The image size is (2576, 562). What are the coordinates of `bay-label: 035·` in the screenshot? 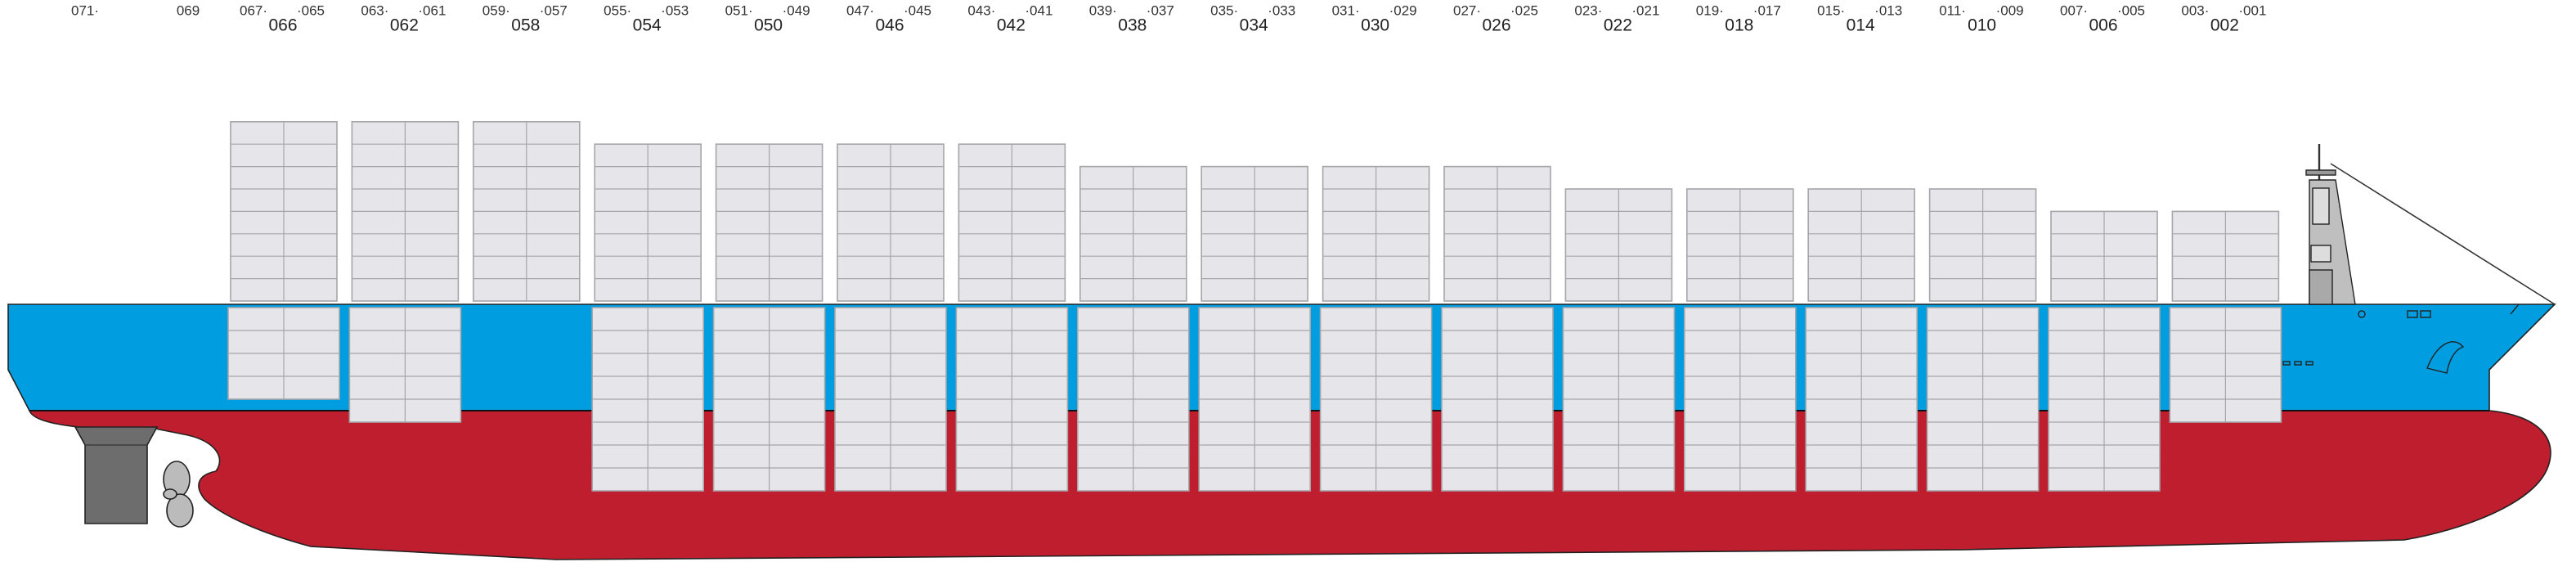 It's located at (1224, 10).